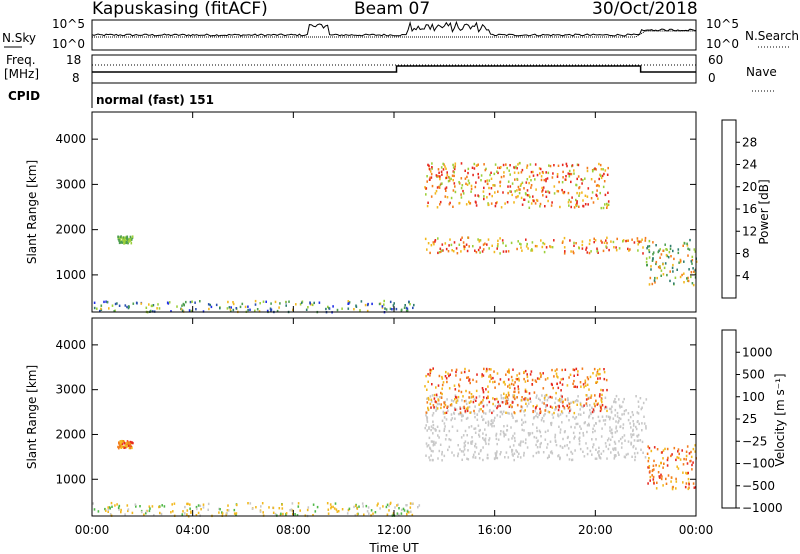 The height and width of the screenshot is (554, 800). I want to click on freq-unit: [MHz], so click(21, 74).